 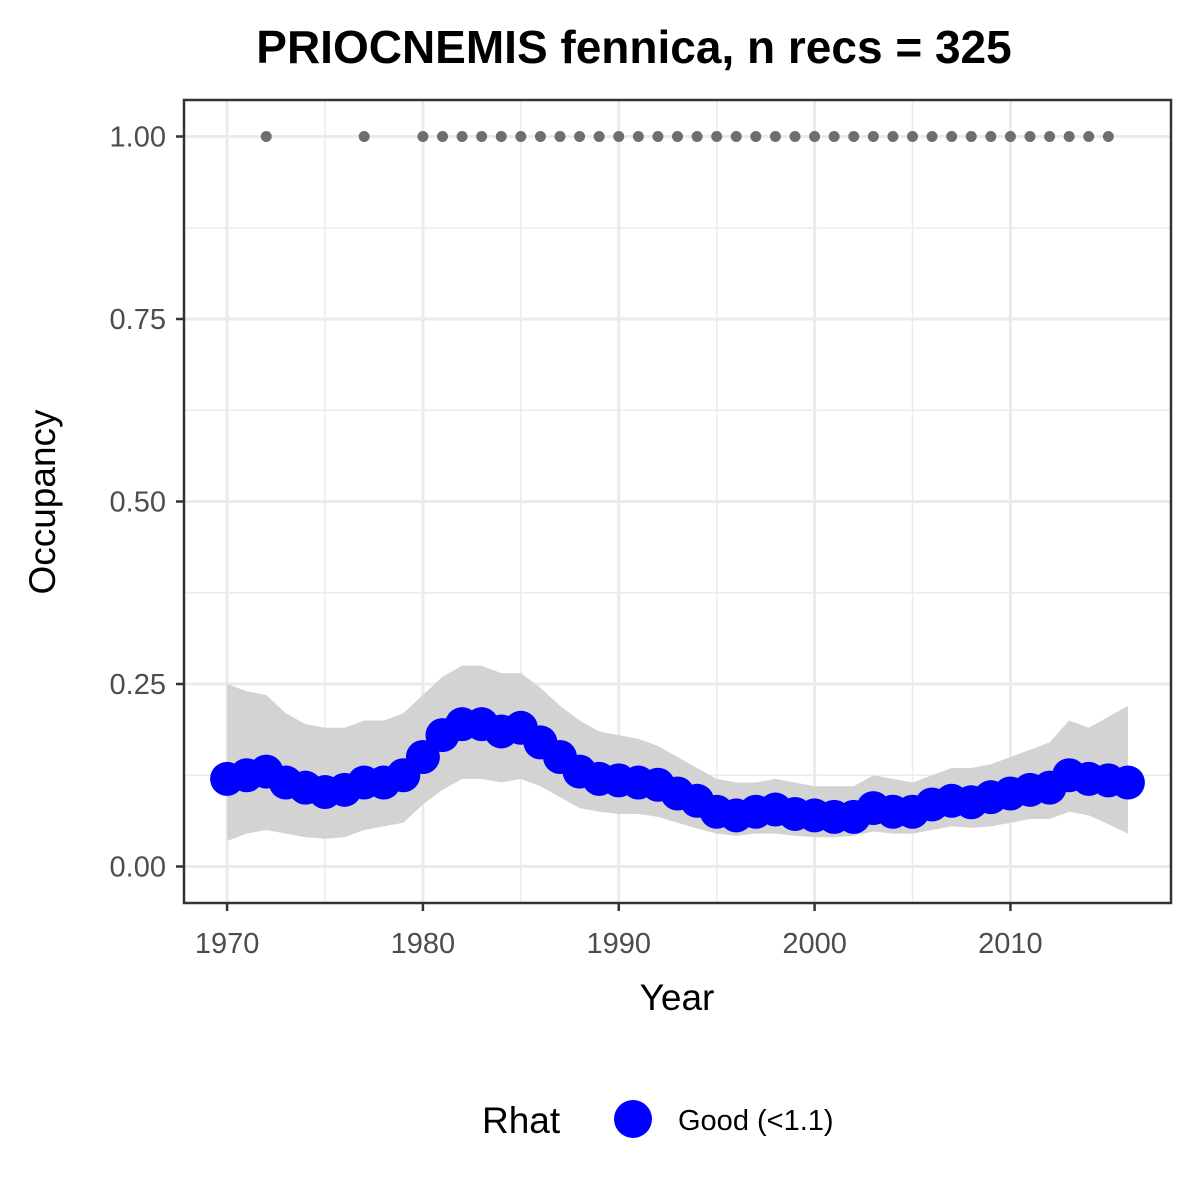 I want to click on confidence-ribbon, so click(x=677, y=753).